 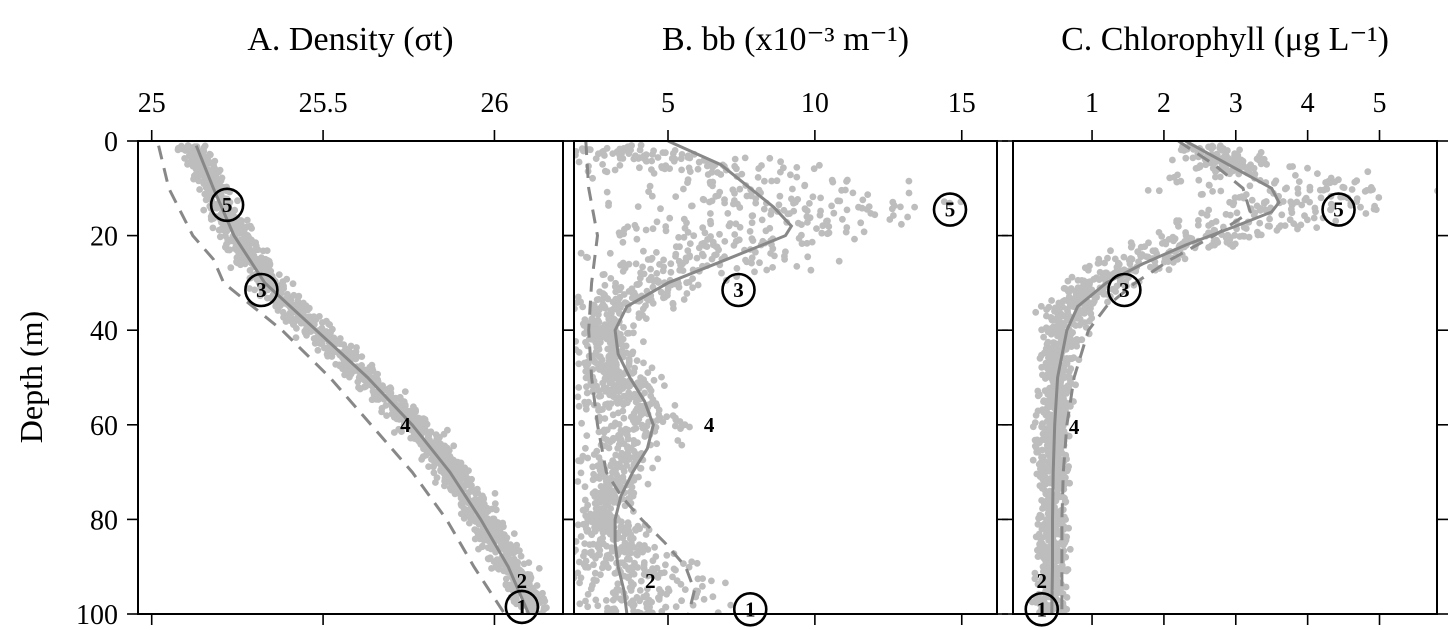 I want to click on marker-label: 5, so click(x=950, y=210).